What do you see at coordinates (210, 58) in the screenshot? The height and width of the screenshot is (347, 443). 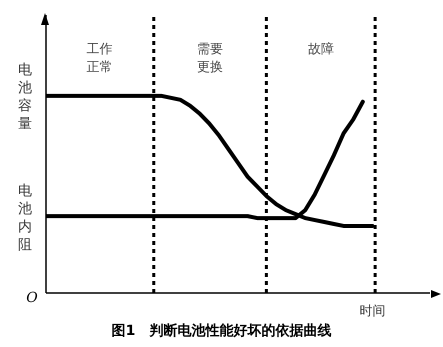 I see `text: 需要更换` at bounding box center [210, 58].